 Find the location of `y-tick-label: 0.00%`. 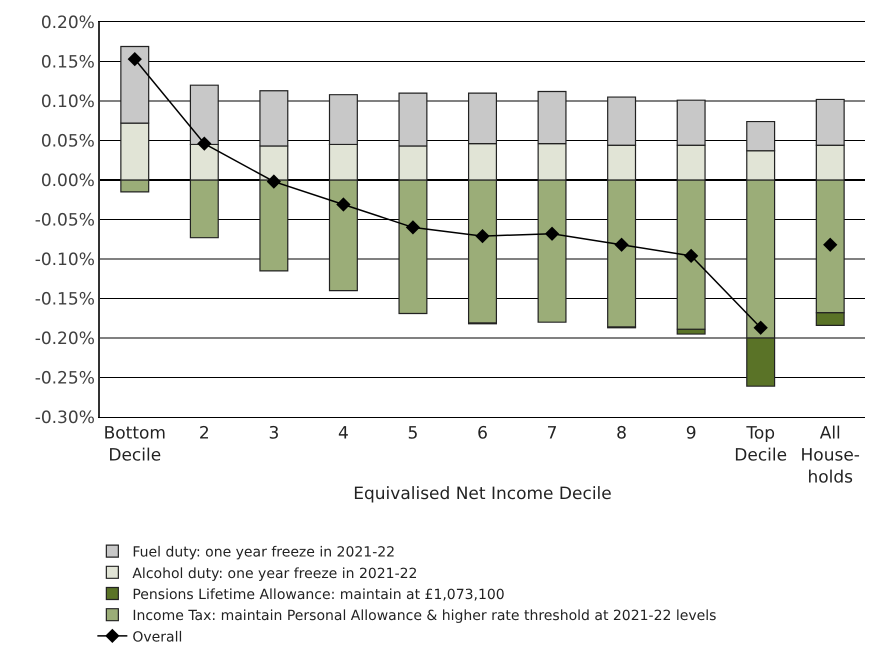

y-tick-label: 0.00% is located at coordinates (67, 180).